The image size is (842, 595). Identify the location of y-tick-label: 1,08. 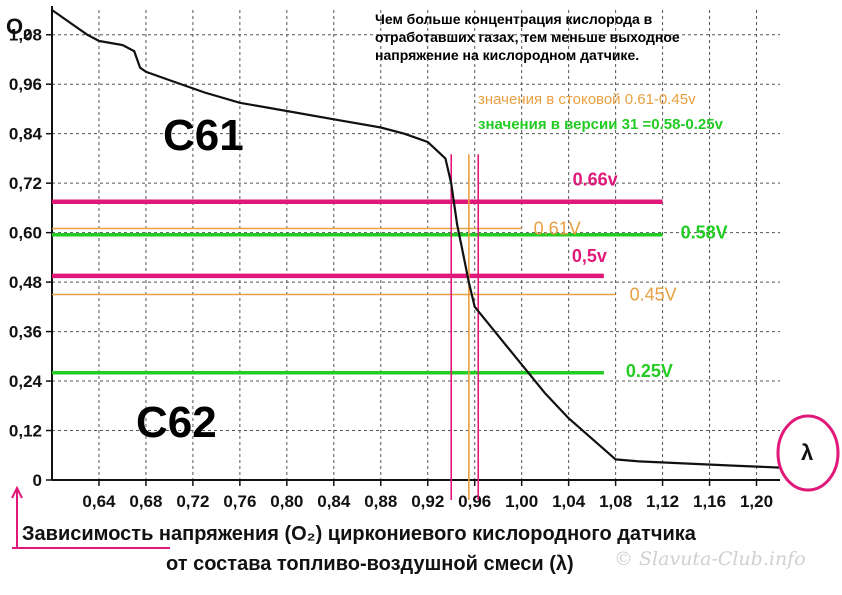
(25, 35).